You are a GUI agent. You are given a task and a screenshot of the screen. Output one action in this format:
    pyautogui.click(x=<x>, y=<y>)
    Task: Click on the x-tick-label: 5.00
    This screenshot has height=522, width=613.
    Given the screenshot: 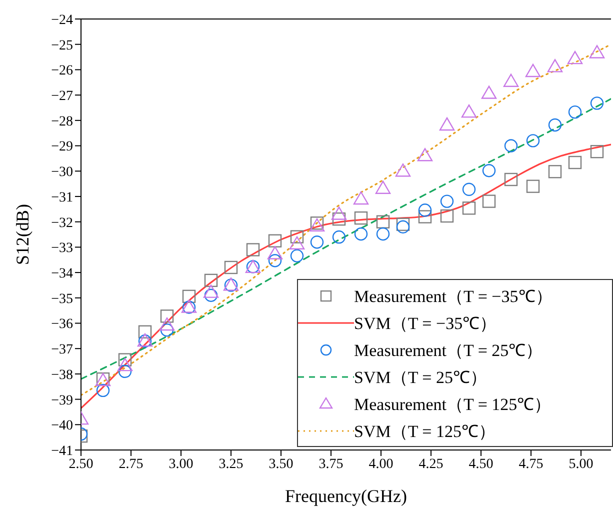 What is the action you would take?
    pyautogui.click(x=581, y=464)
    